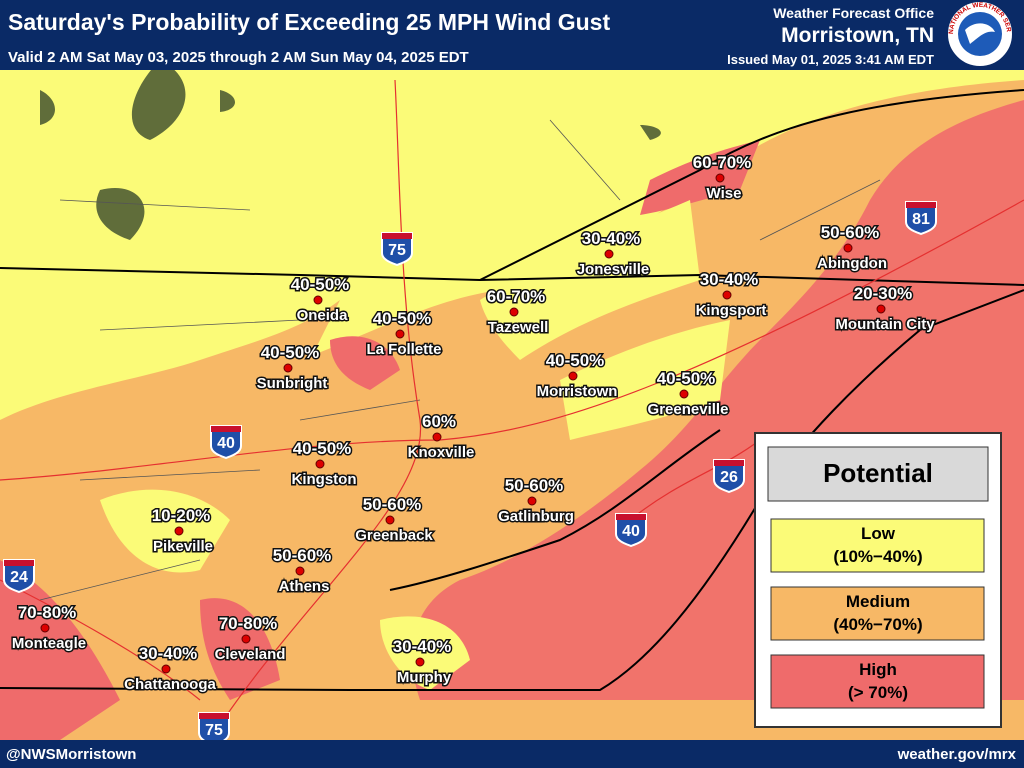  I want to click on footer-right: weather.gov/mrx, so click(957, 754).